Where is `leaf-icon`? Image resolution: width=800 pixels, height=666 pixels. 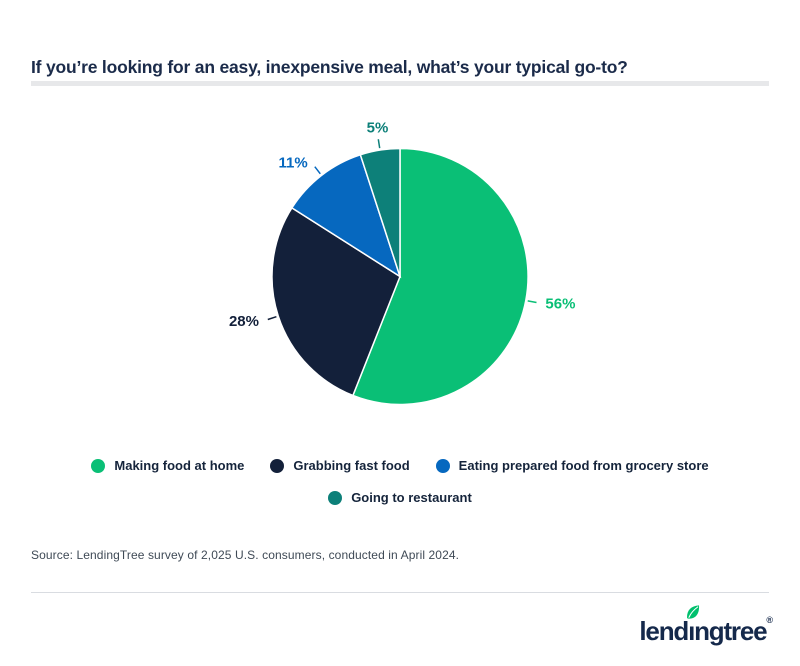
leaf-icon is located at coordinates (693, 612).